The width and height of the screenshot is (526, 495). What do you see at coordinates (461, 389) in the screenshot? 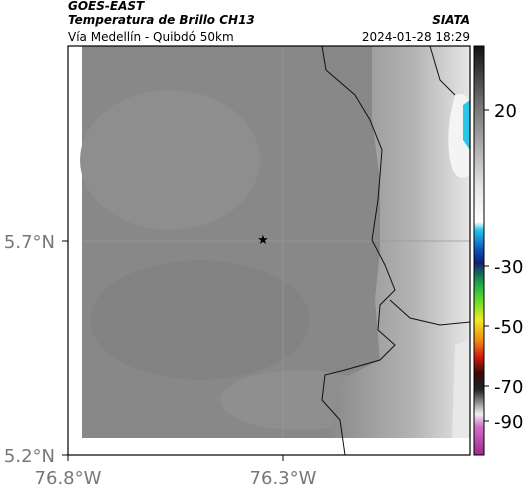
I see `cold-cloud` at bounding box center [461, 389].